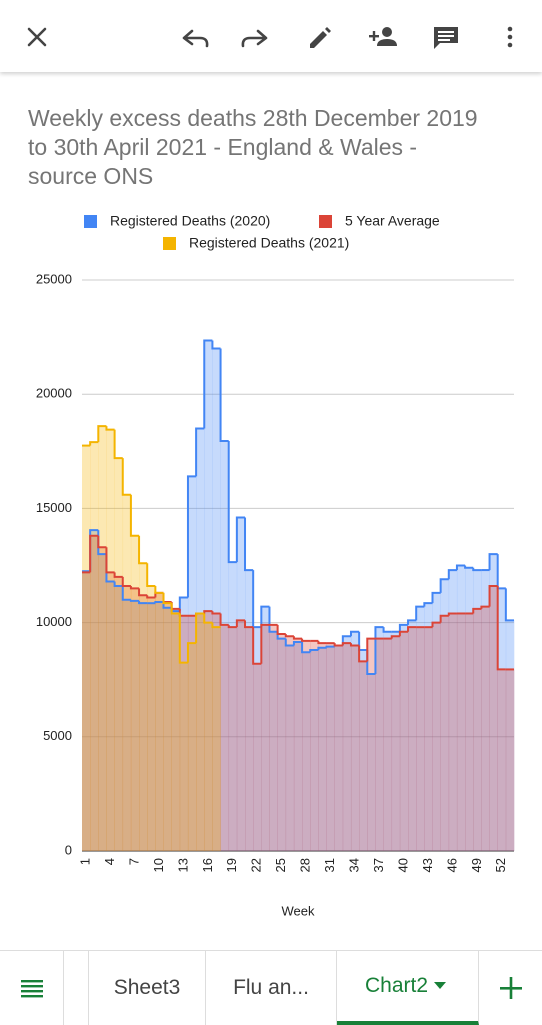  Describe the element at coordinates (37, 37) in the screenshot. I see `close-icon` at that location.